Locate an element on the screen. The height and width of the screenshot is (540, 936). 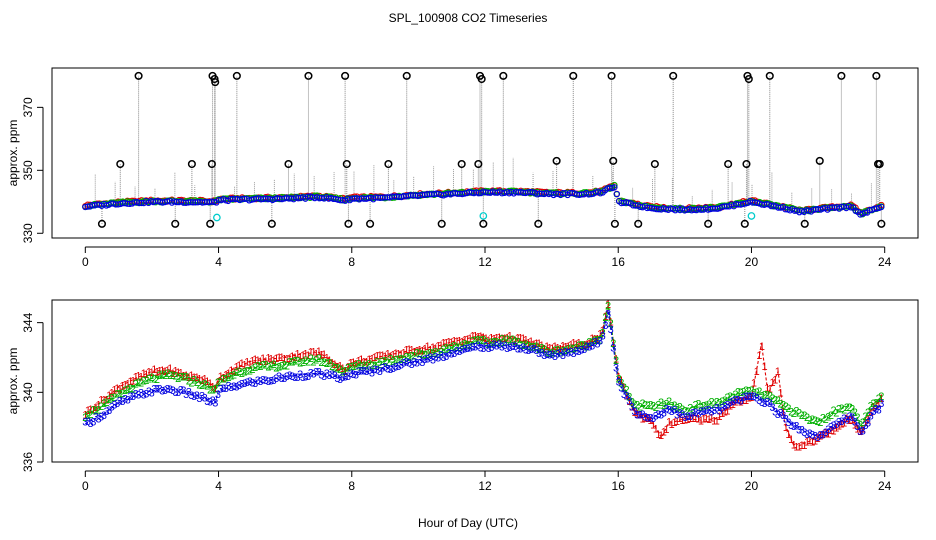
y-tick-label: 350 is located at coordinates (28, 170).